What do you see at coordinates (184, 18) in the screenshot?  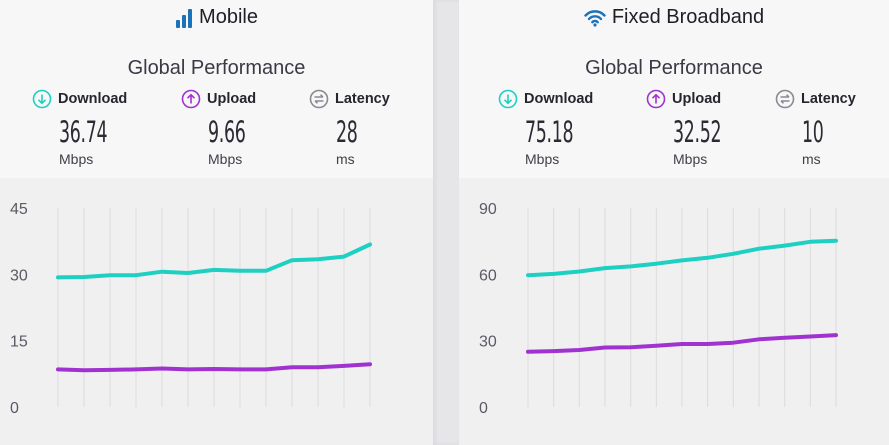 I see `signal-bars-icon` at bounding box center [184, 18].